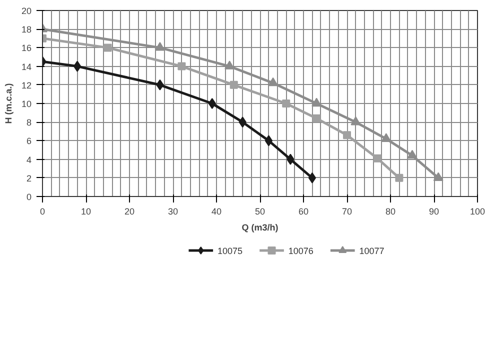 The width and height of the screenshot is (500, 356). What do you see at coordinates (26, 85) in the screenshot?
I see `y-tick-label: 12` at bounding box center [26, 85].